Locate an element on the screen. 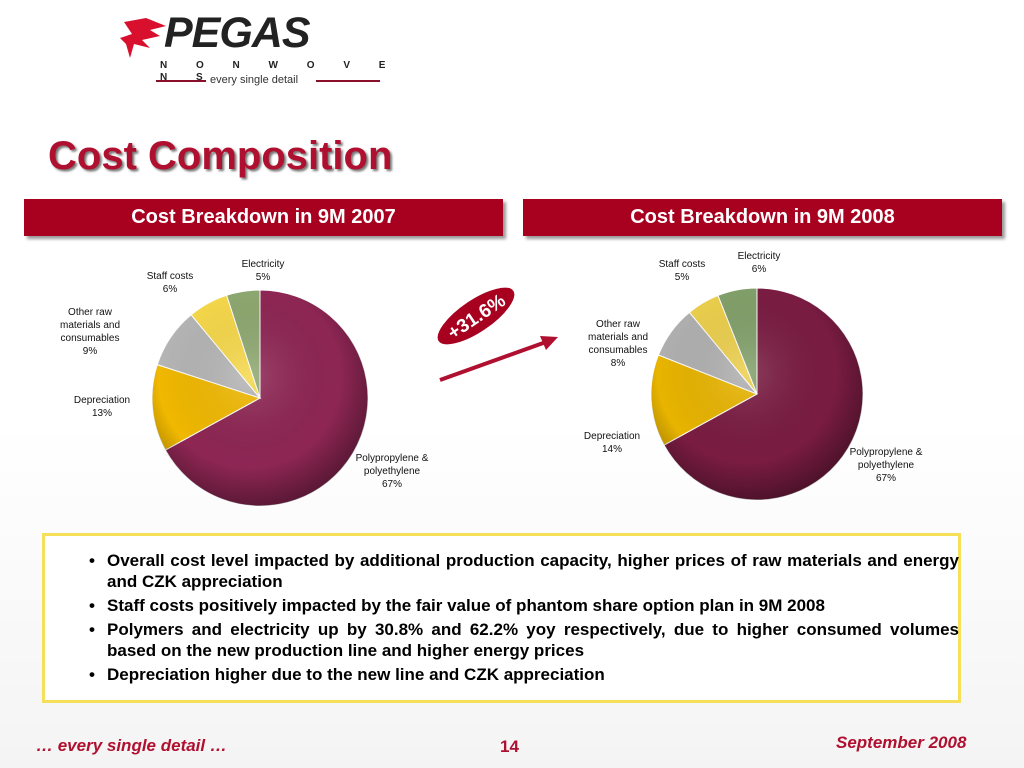 The height and width of the screenshot is (768, 1024). pie-chart-2007-svg is located at coordinates (260, 398).